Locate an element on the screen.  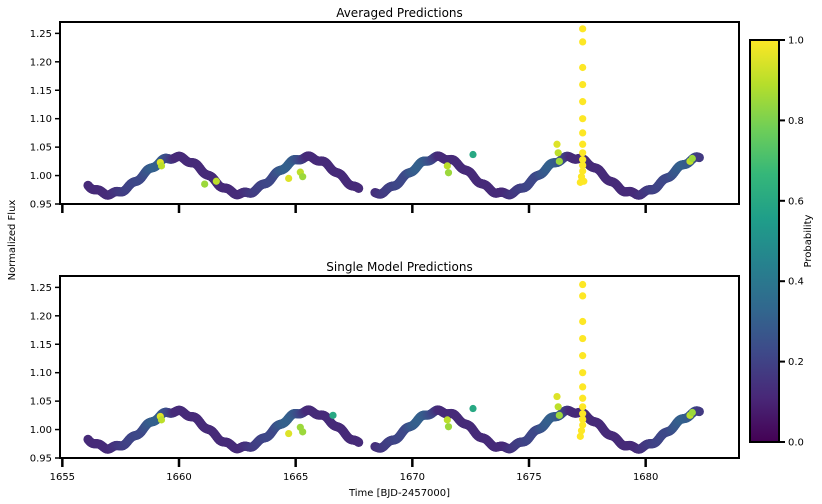
y-axis-averaged: 0.95 1.00 1.05 1.10 1.15 1.20 1.25 is located at coordinates (45, 120).